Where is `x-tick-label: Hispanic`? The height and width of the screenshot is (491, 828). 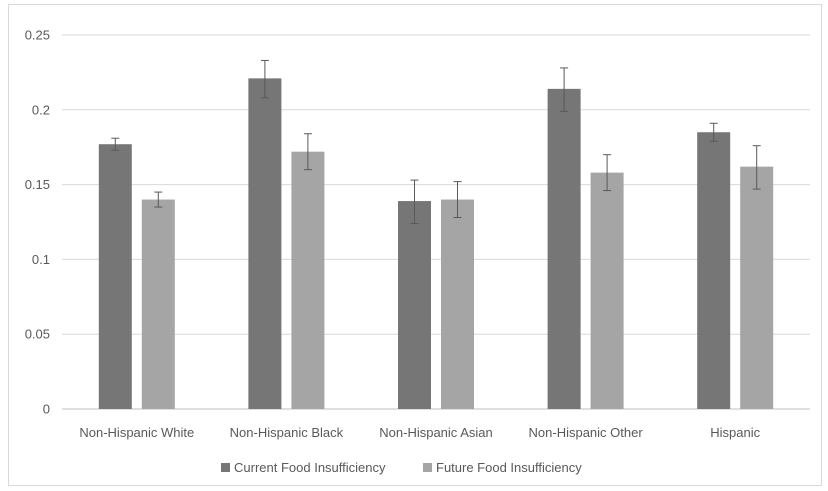 x-tick-label: Hispanic is located at coordinates (735, 432).